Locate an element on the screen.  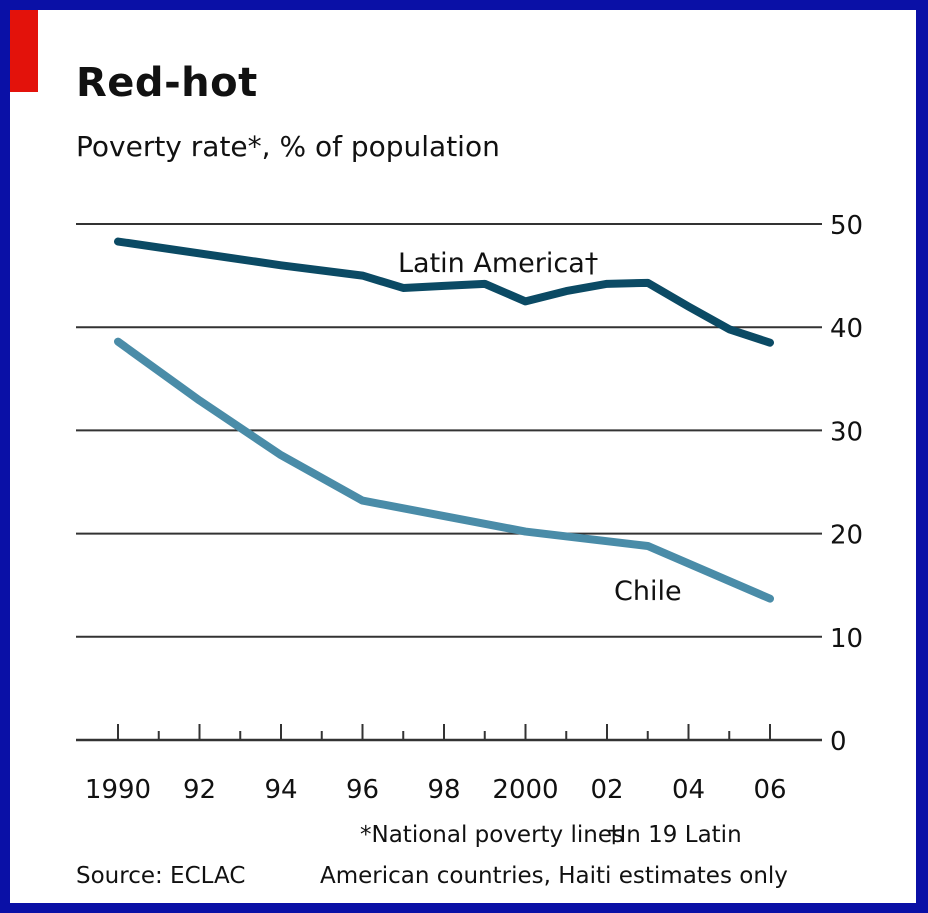
x-tick-label: 96 is located at coordinates (362, 790).